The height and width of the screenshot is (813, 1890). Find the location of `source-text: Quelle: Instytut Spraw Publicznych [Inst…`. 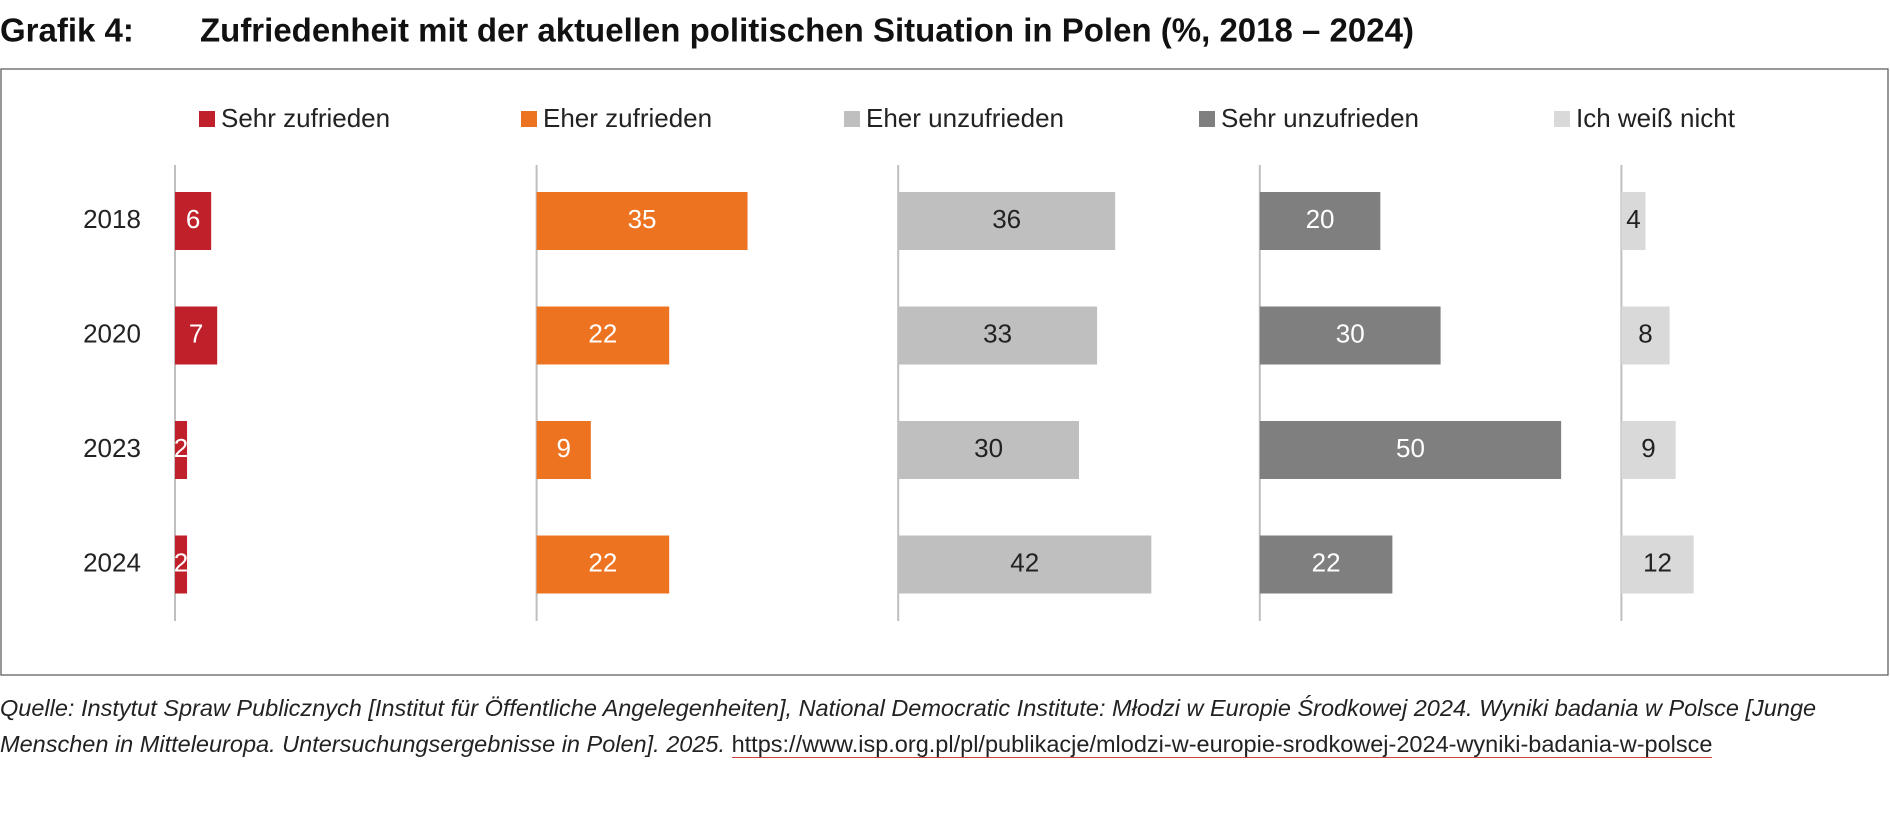

source-text: Quelle: Instytut Spraw Publicznych [Inst… is located at coordinates (908, 726).